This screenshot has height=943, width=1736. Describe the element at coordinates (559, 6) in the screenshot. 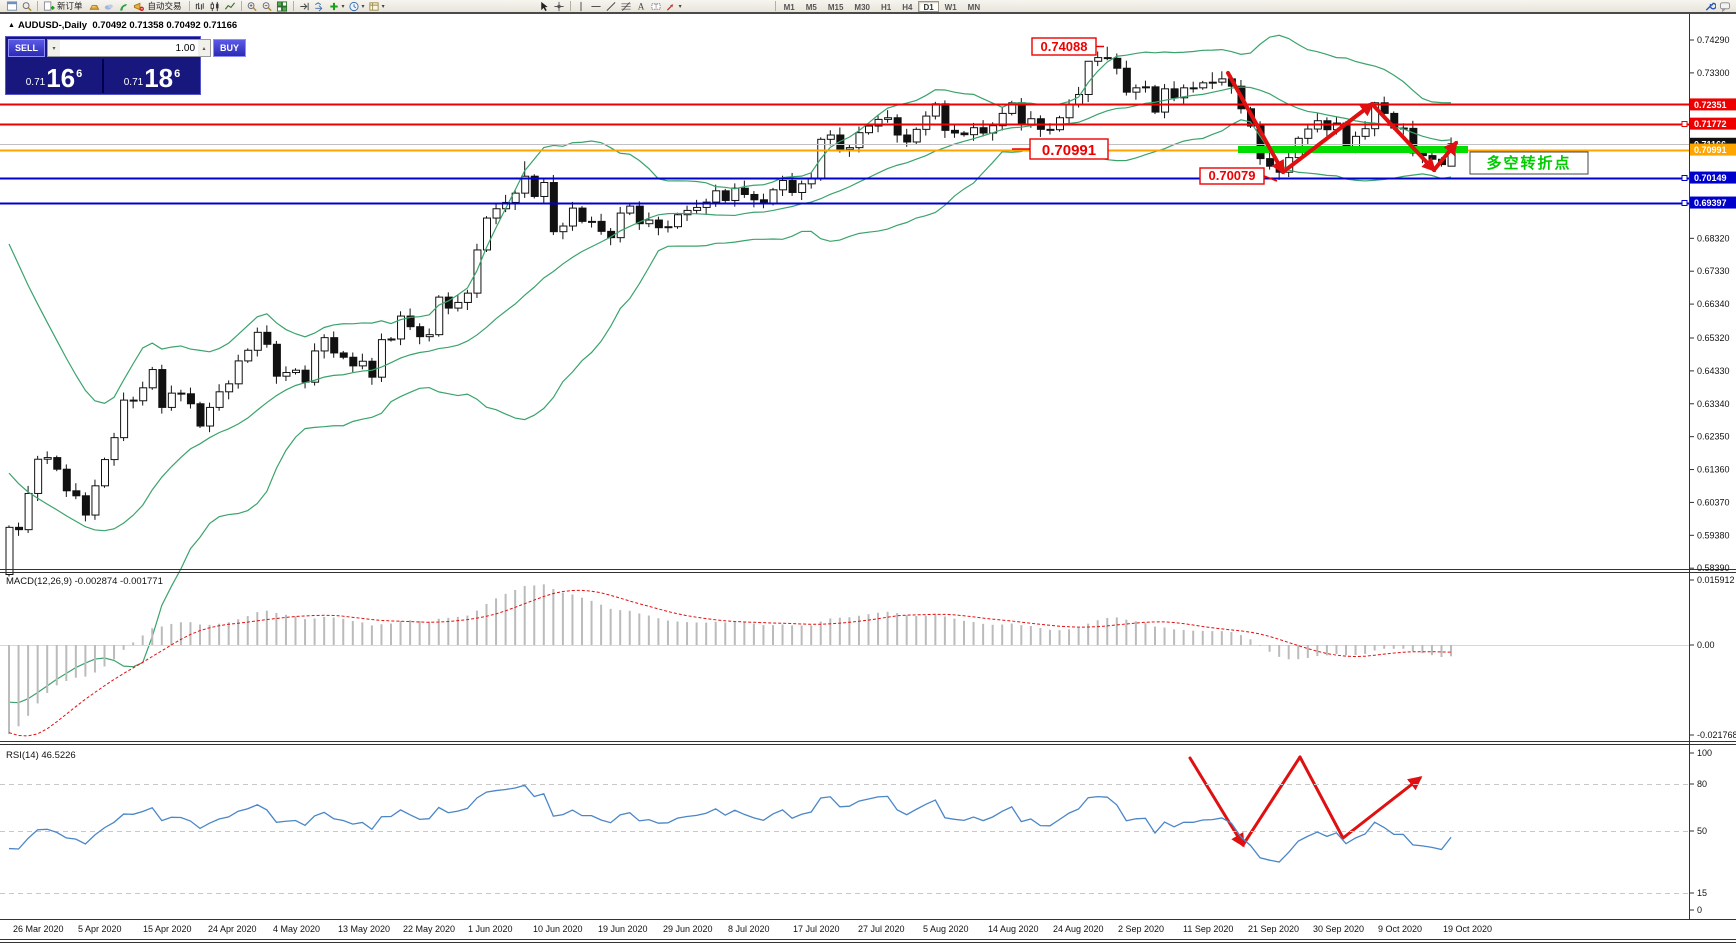

I see `crosshair-icon` at that location.